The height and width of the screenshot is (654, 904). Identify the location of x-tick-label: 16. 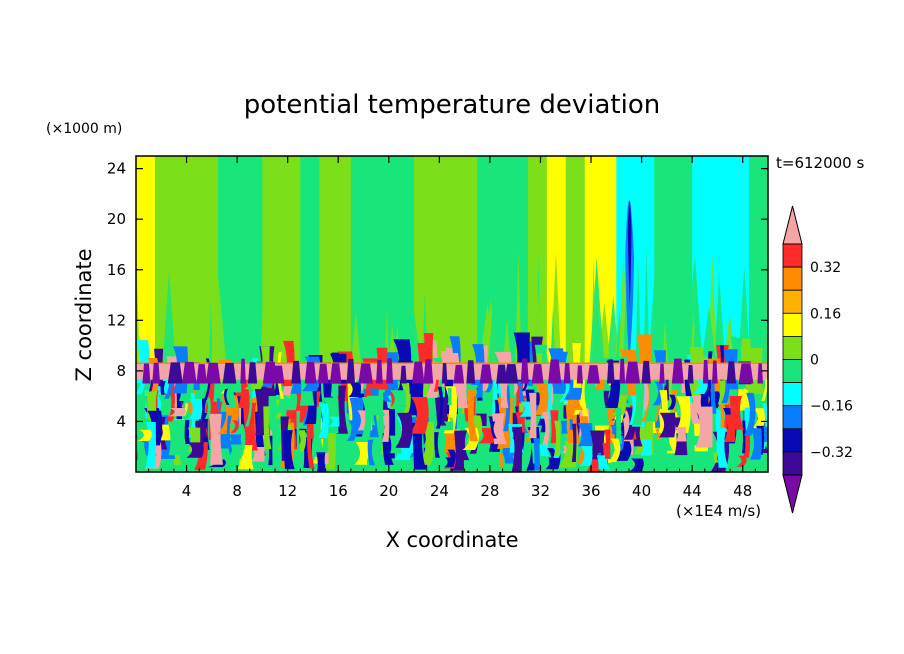
(338, 491).